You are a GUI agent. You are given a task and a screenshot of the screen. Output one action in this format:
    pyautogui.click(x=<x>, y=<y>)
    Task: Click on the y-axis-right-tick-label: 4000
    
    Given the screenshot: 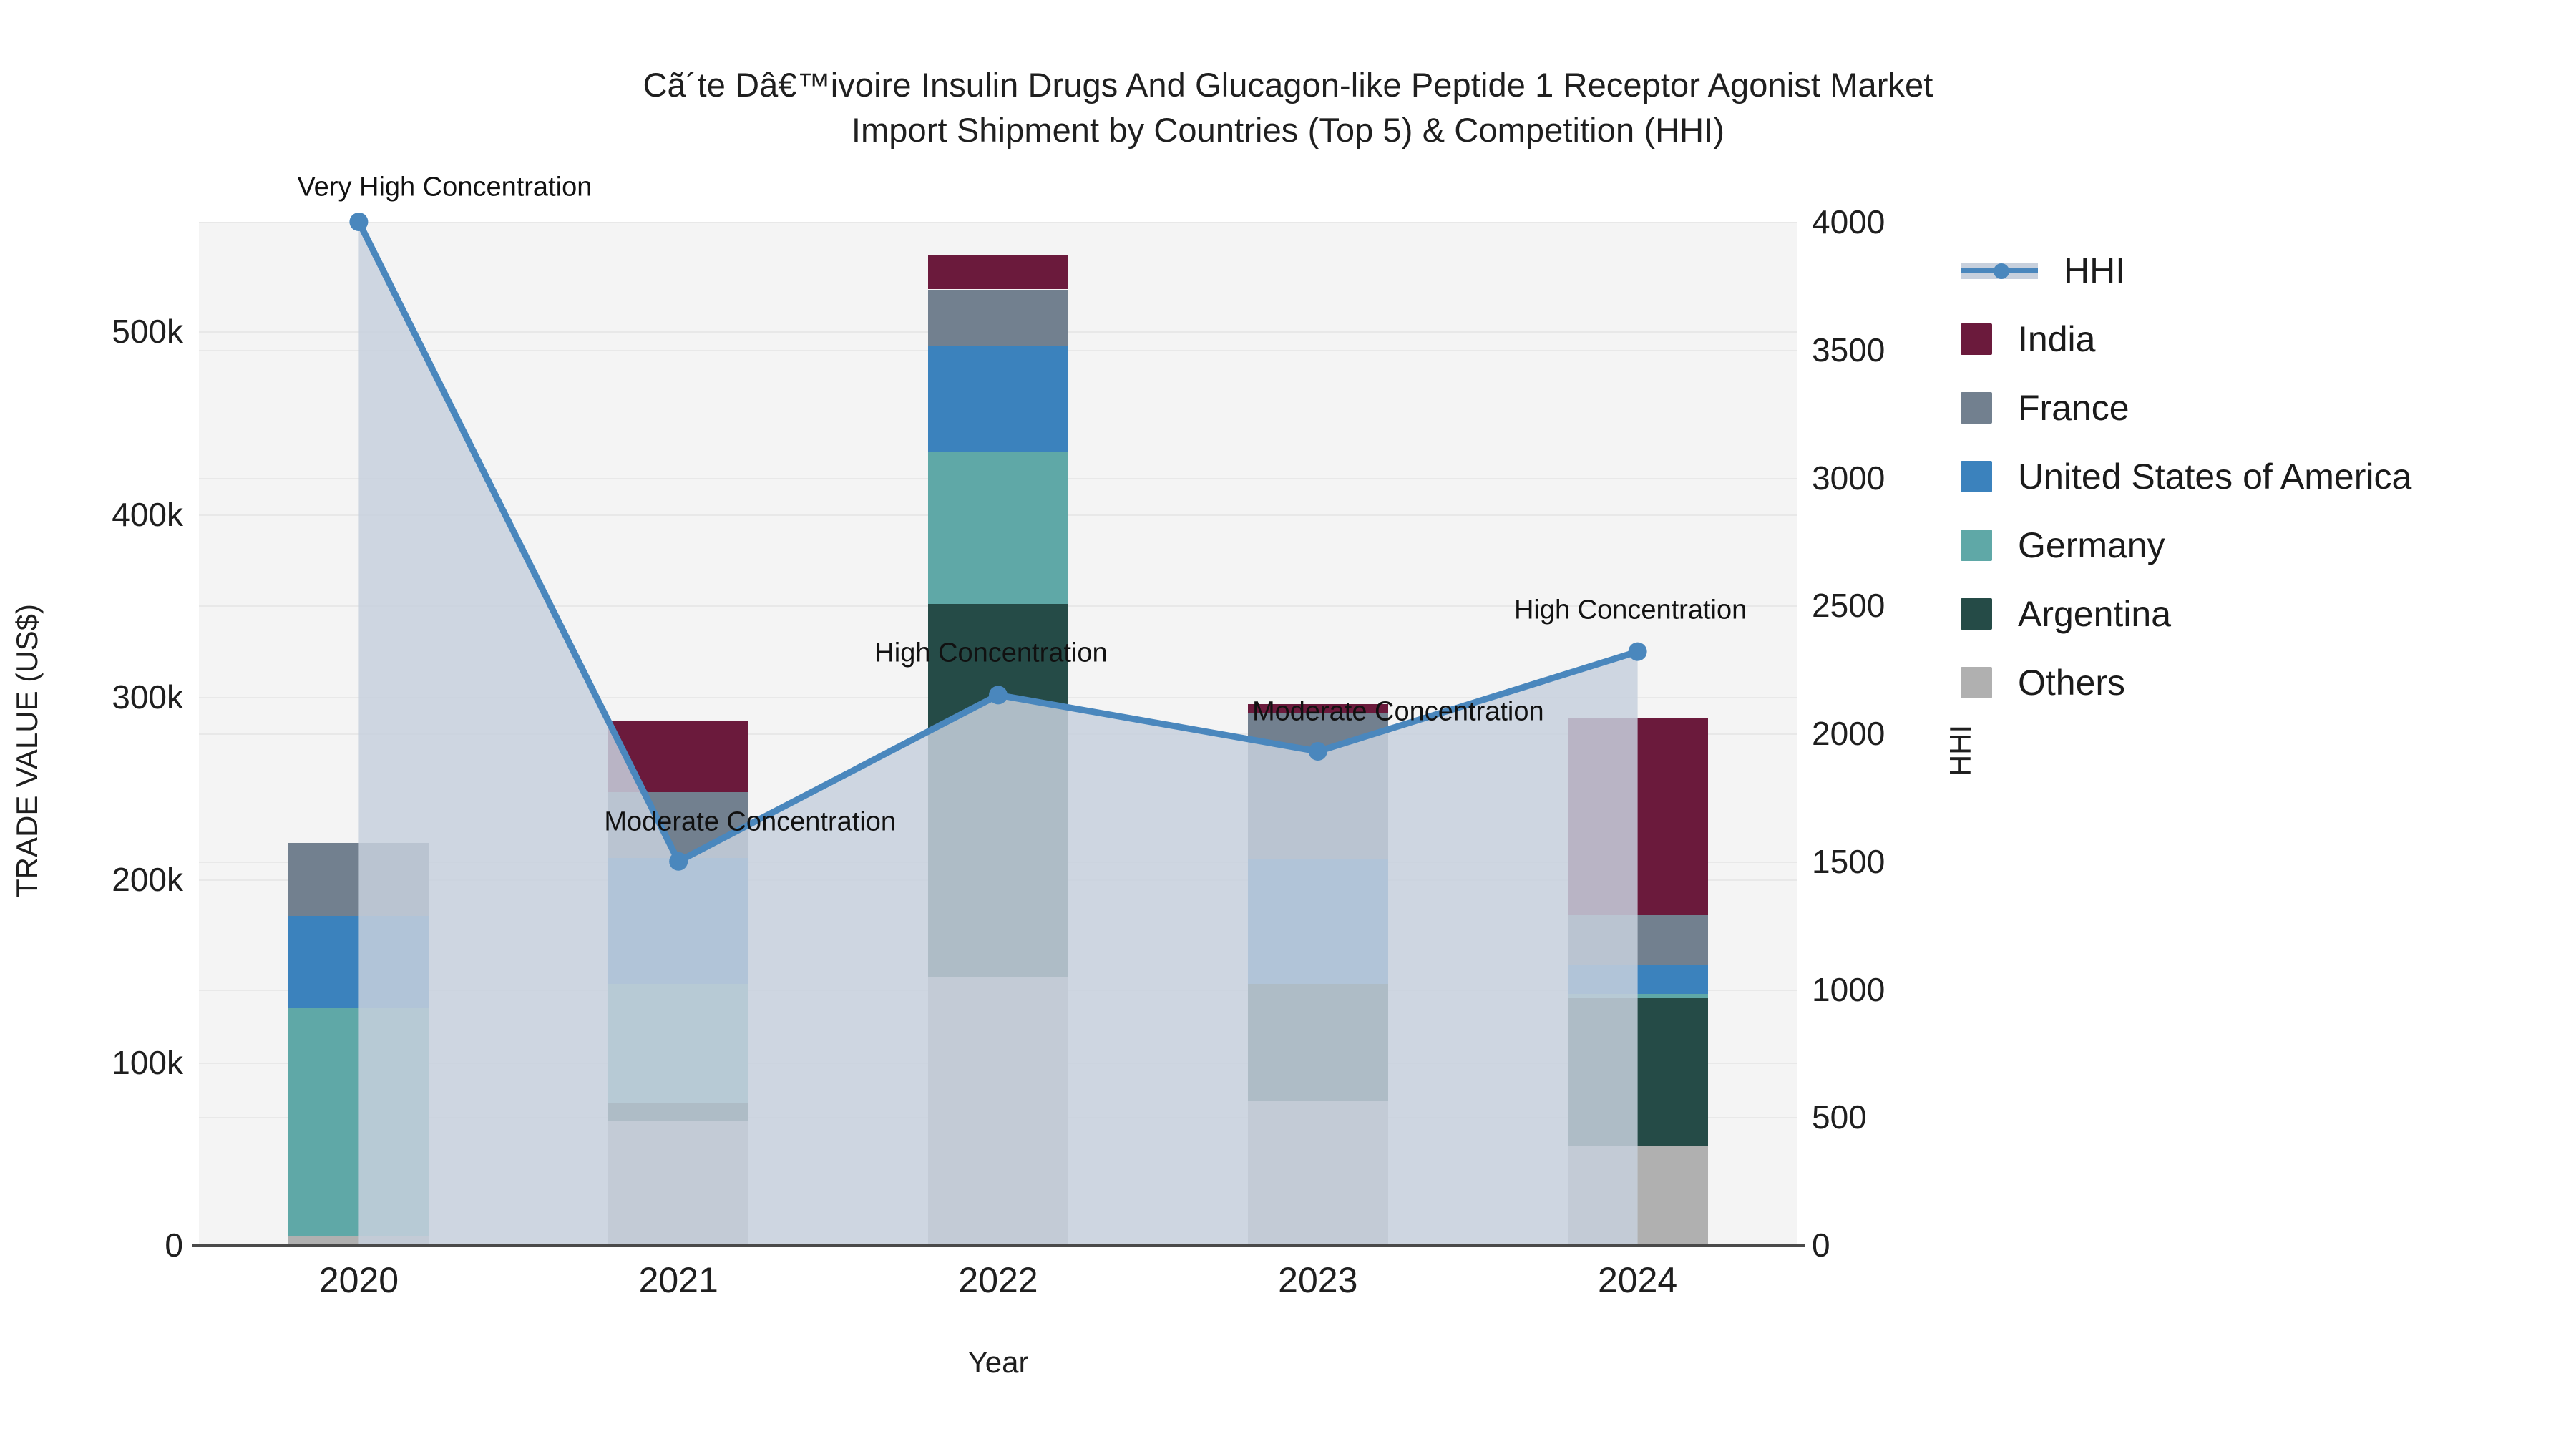 What is the action you would take?
    pyautogui.click(x=1848, y=221)
    